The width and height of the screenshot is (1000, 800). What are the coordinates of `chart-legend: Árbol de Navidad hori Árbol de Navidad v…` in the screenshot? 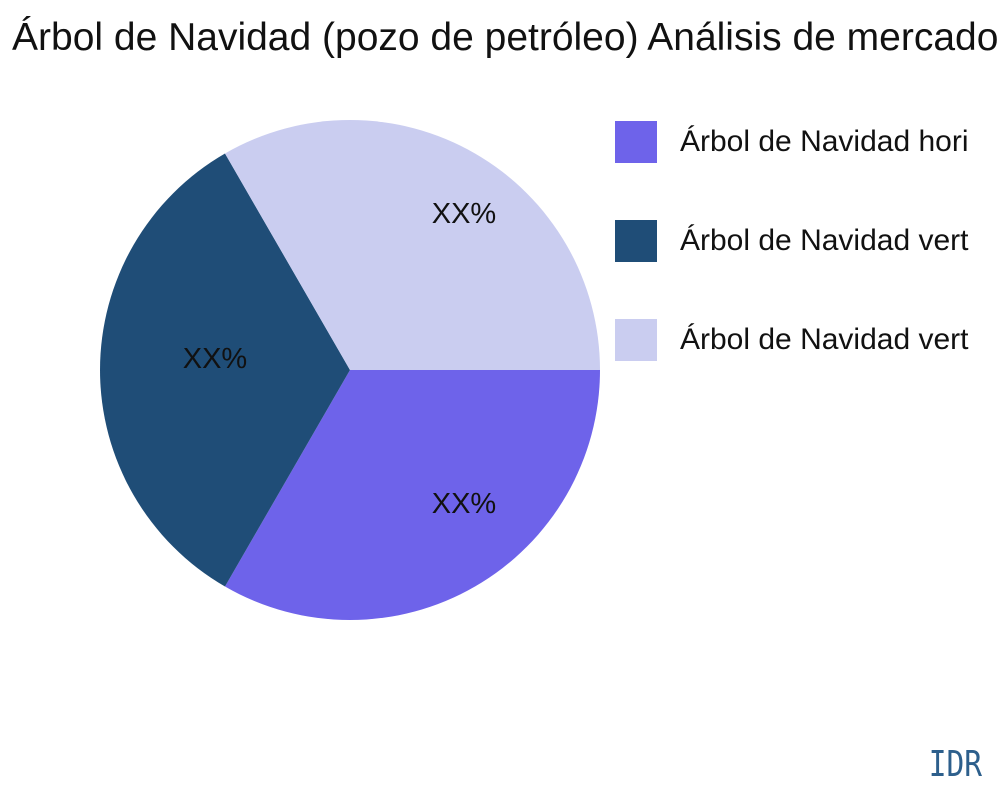 It's located at (792, 269).